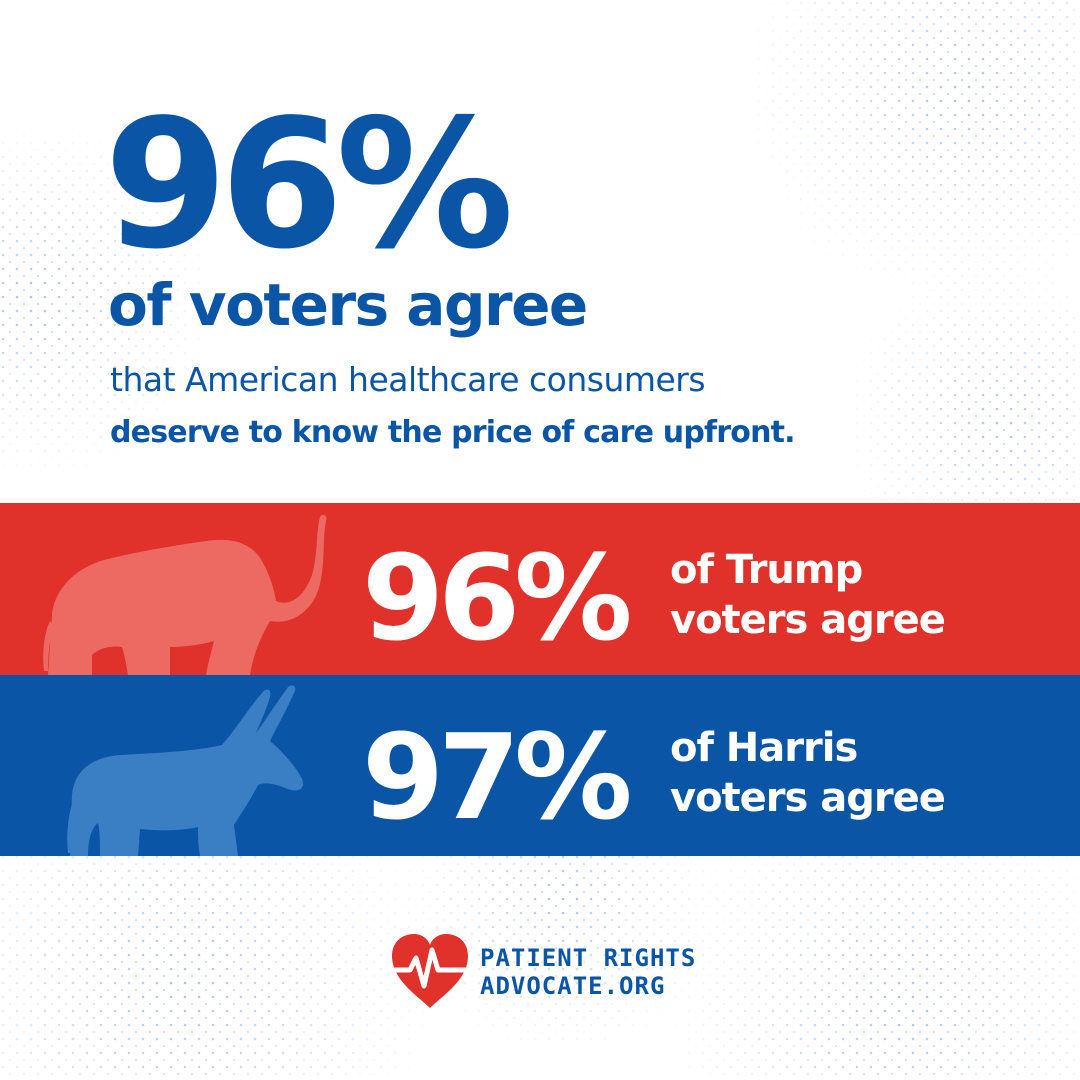 This screenshot has height=1080, width=1080. I want to click on harris-label: of Harris voters agree, so click(808, 773).